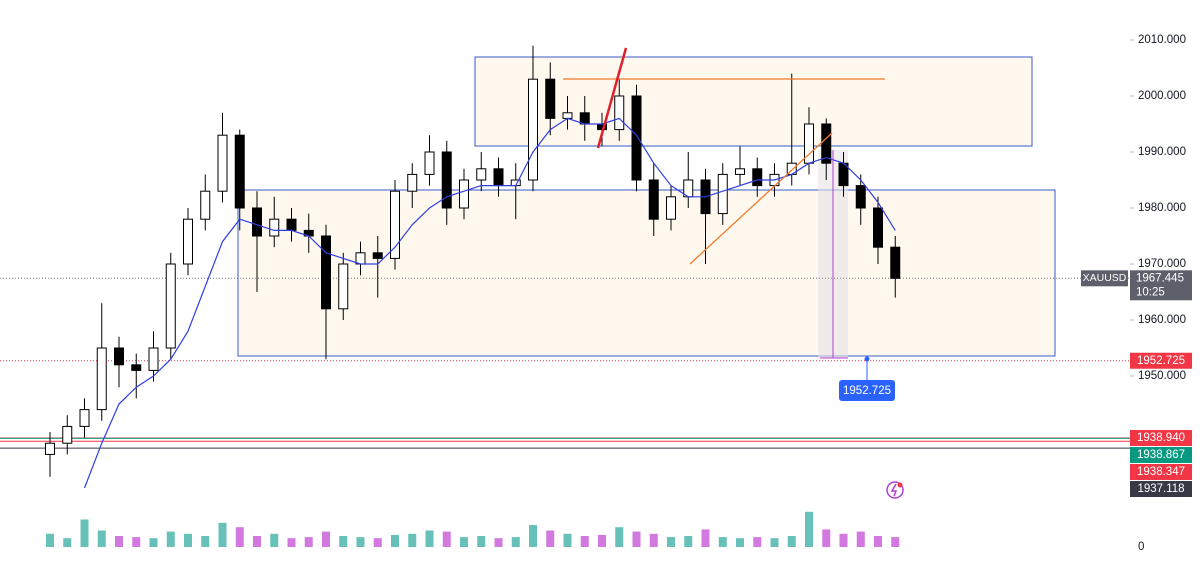 This screenshot has height=576, width=1200. I want to click on callout-box, so click(867, 390).